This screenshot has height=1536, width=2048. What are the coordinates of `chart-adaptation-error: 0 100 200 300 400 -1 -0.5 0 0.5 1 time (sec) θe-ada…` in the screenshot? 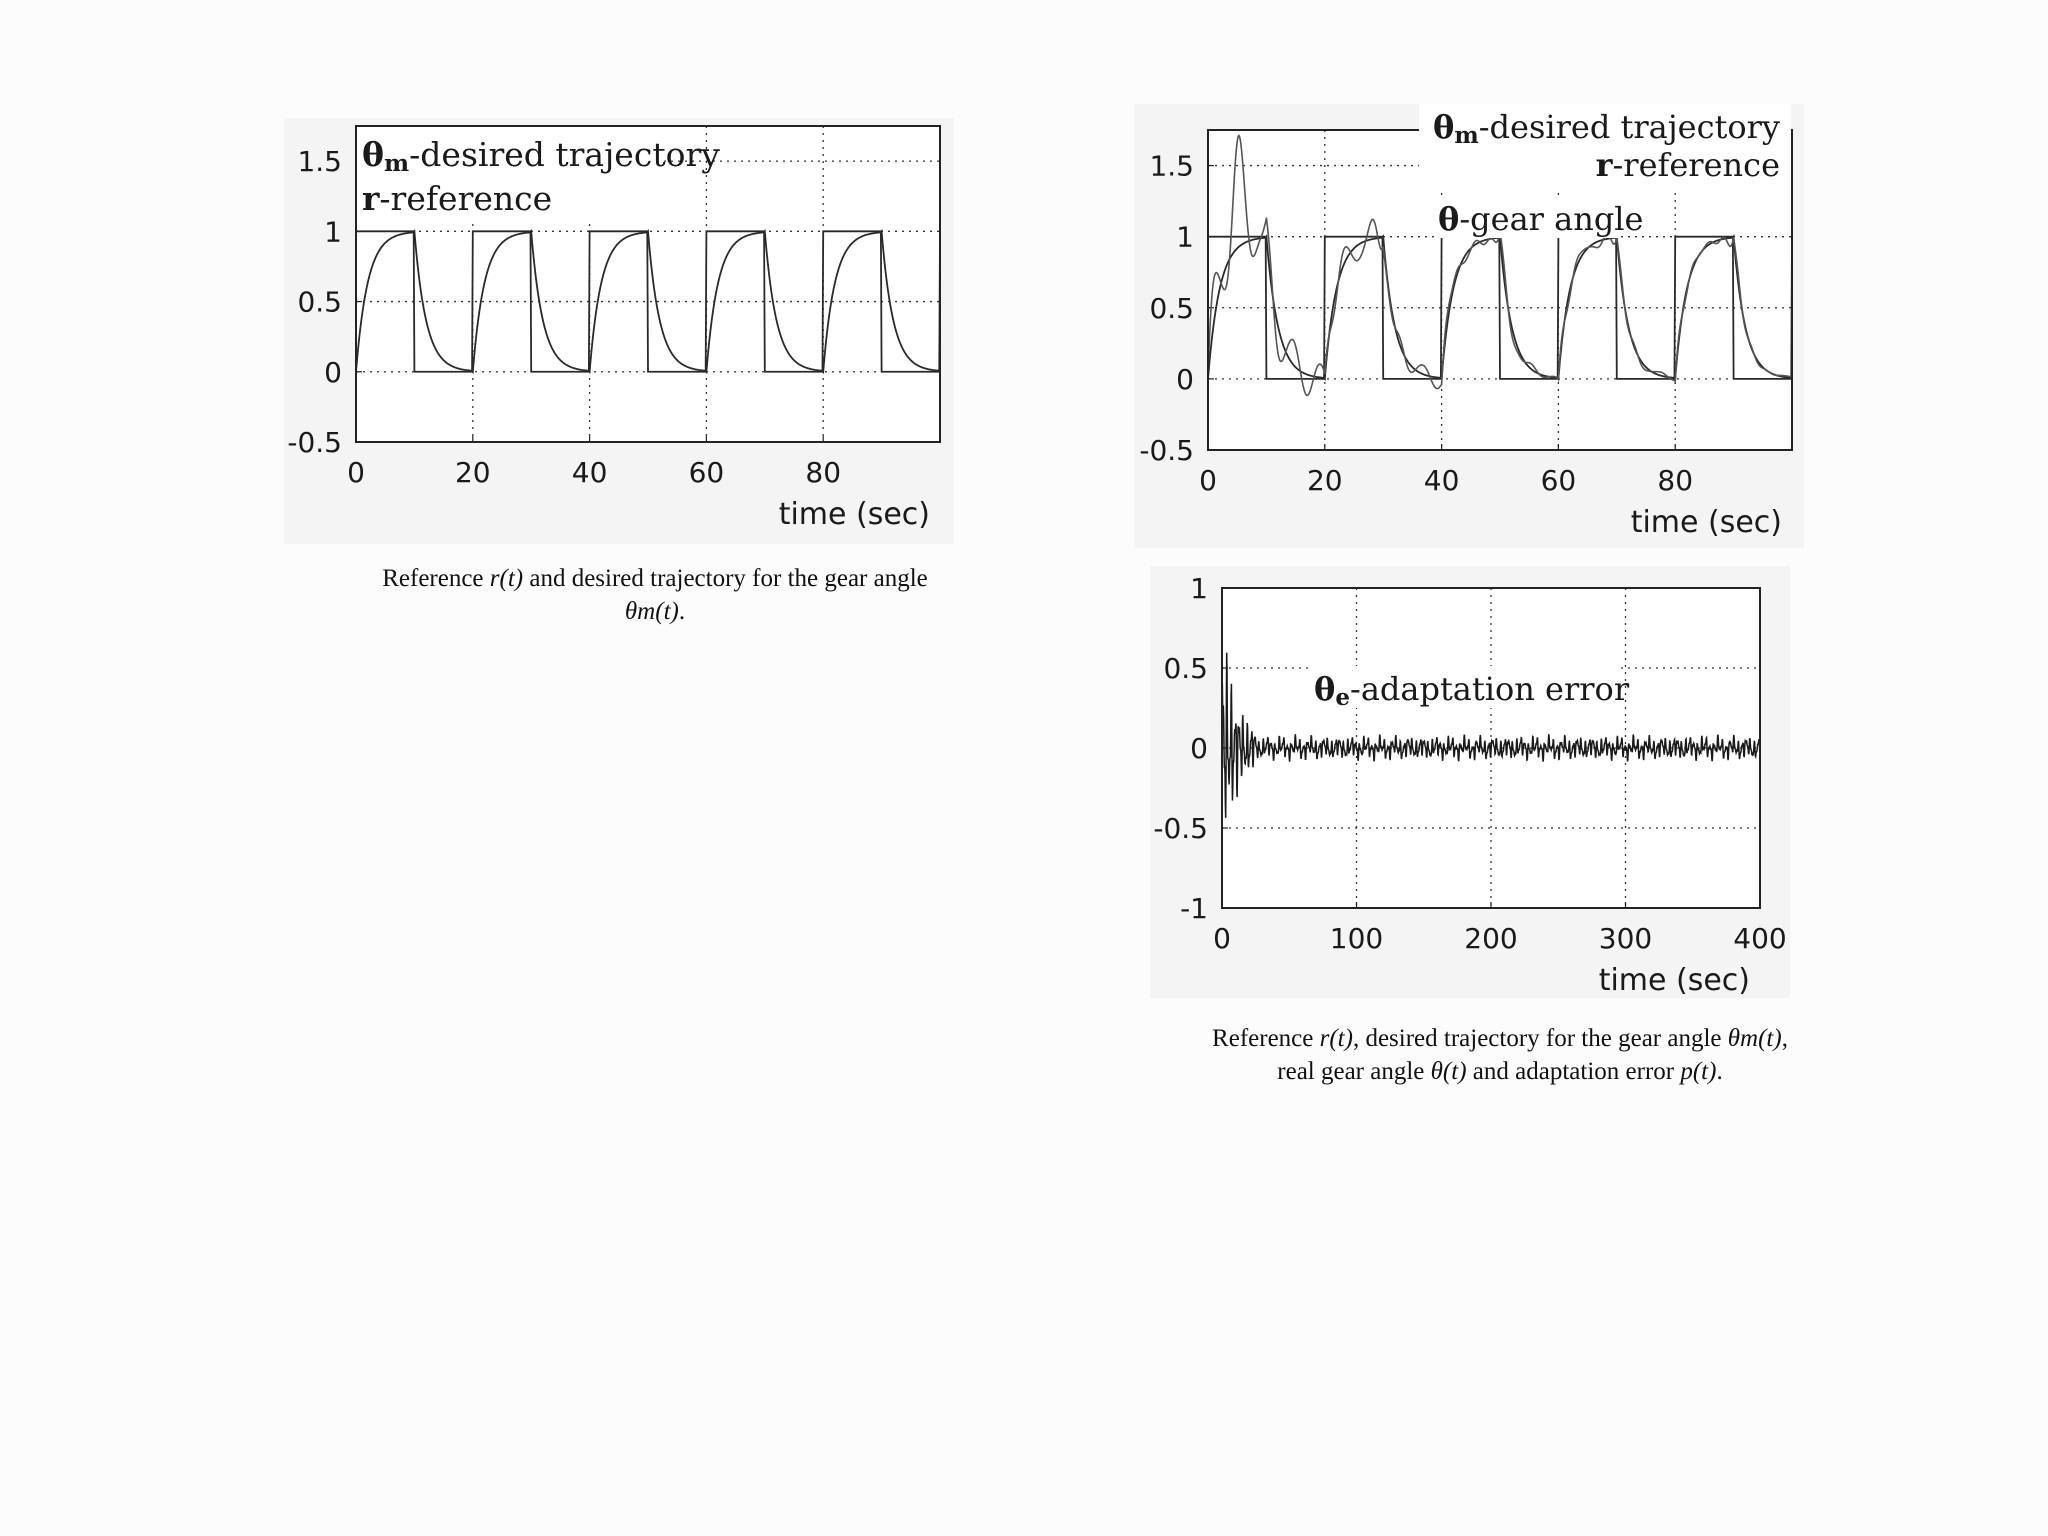 It's located at (1470, 782).